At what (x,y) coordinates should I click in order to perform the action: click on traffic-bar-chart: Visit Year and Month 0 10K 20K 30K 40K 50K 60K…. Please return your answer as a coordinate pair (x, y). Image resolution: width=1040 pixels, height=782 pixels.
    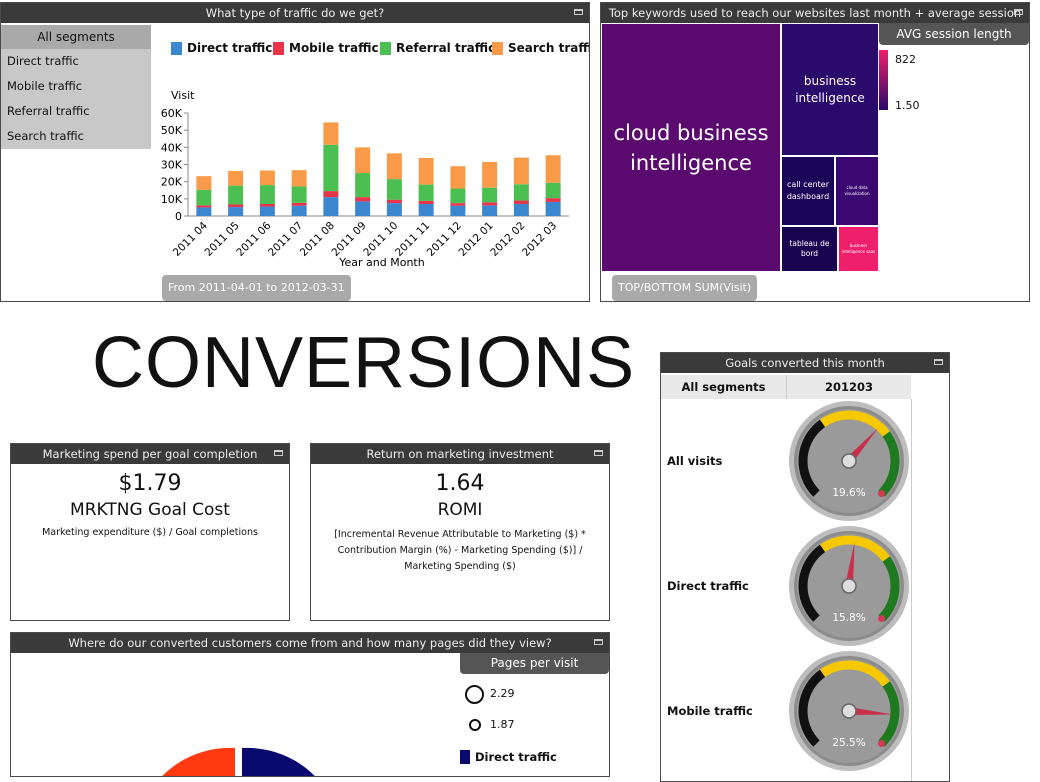
    Looking at the image, I should click on (365, 179).